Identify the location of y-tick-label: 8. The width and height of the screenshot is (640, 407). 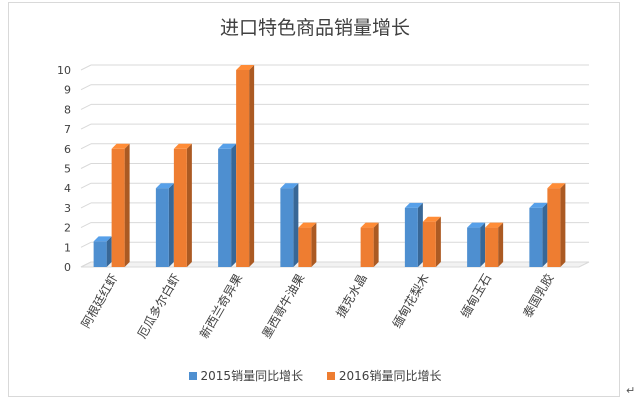
(67, 109).